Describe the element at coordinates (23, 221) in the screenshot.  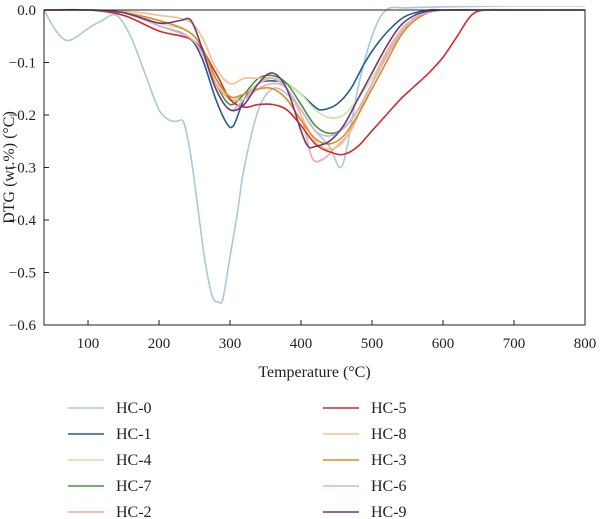
I see `y-tick-label: −0.4` at that location.